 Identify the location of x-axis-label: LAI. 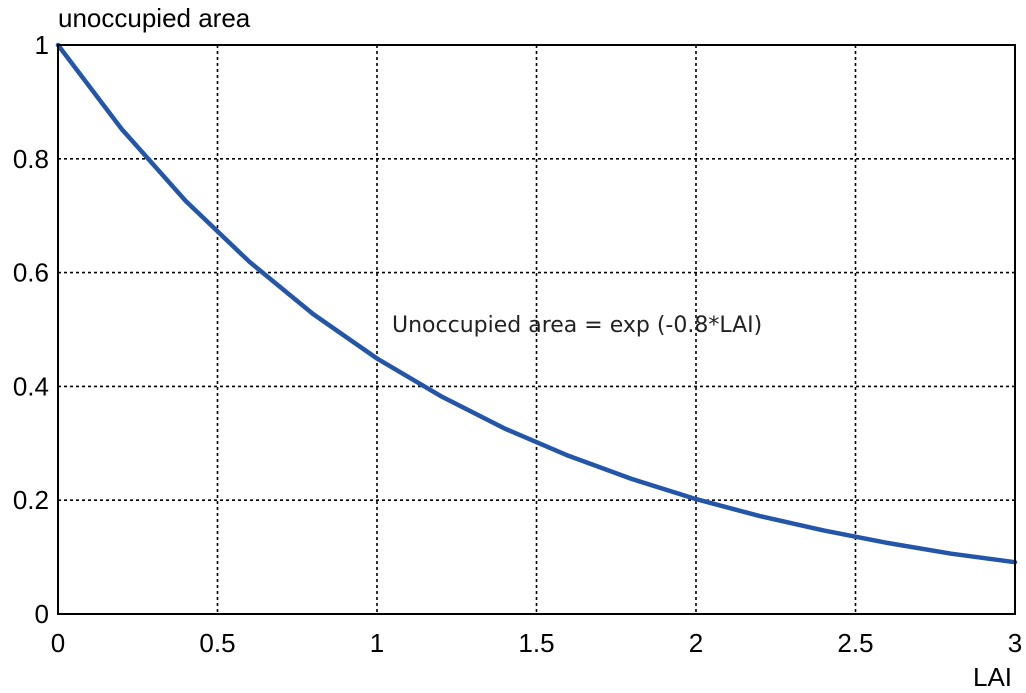
(992, 677).